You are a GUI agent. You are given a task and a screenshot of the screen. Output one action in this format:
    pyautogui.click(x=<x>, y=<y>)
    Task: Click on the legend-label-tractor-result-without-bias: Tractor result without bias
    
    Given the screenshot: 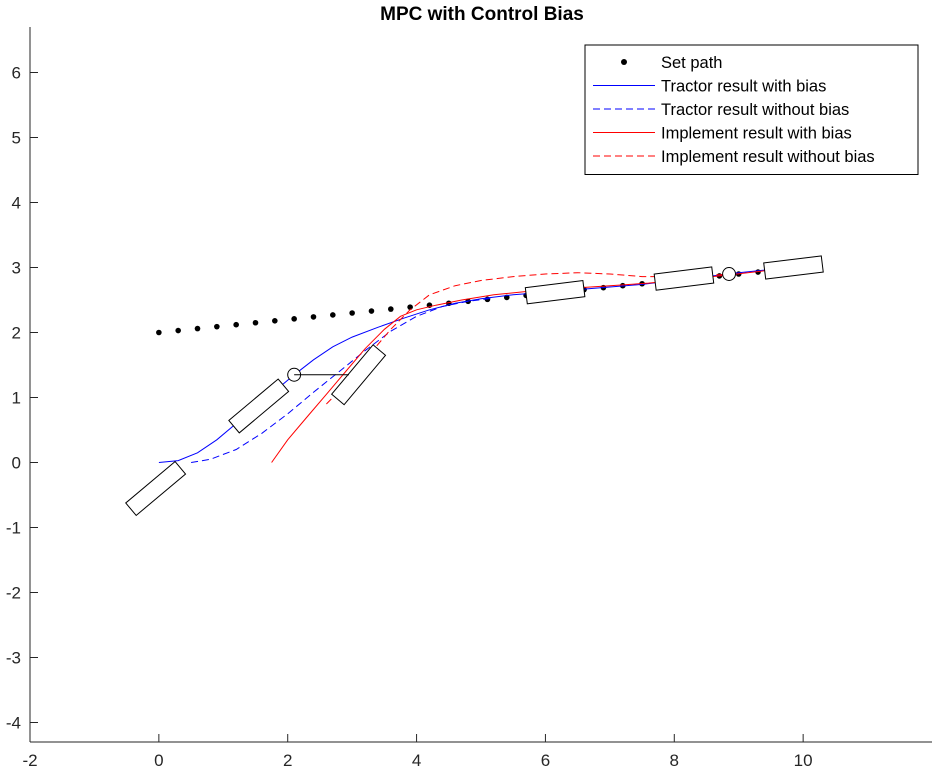 What is the action you would take?
    pyautogui.click(x=755, y=110)
    